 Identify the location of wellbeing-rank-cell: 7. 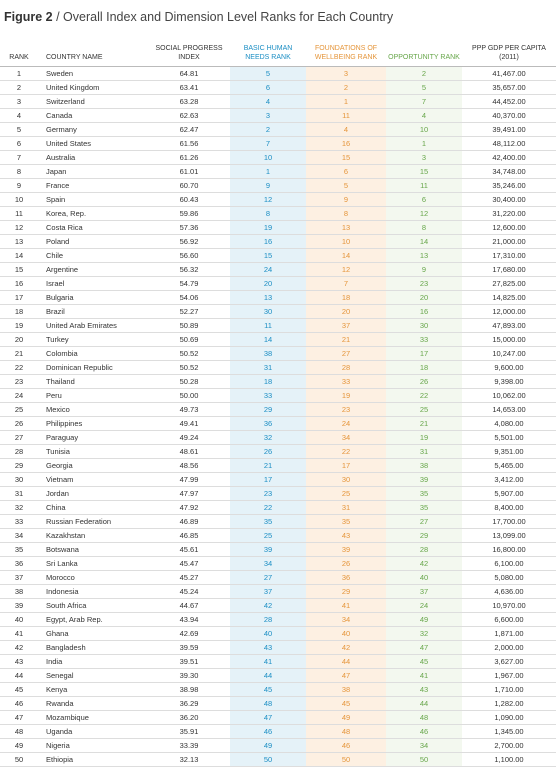
(346, 283).